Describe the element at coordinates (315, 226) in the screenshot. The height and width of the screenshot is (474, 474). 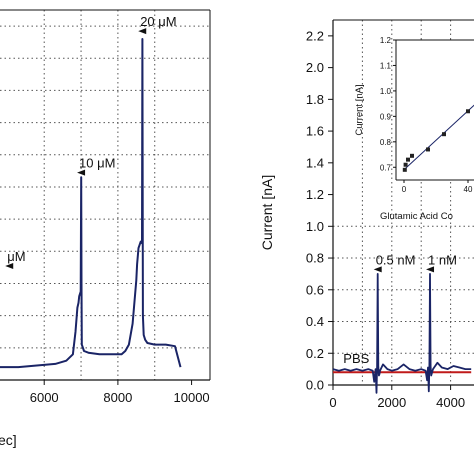
I see `y-tick-label: 1.0` at that location.